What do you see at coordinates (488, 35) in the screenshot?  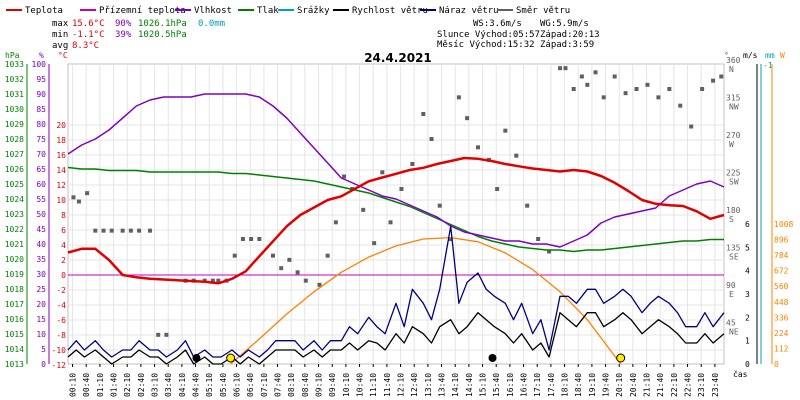 I see `sunrise-info: Slunce Východ:05:57` at bounding box center [488, 35].